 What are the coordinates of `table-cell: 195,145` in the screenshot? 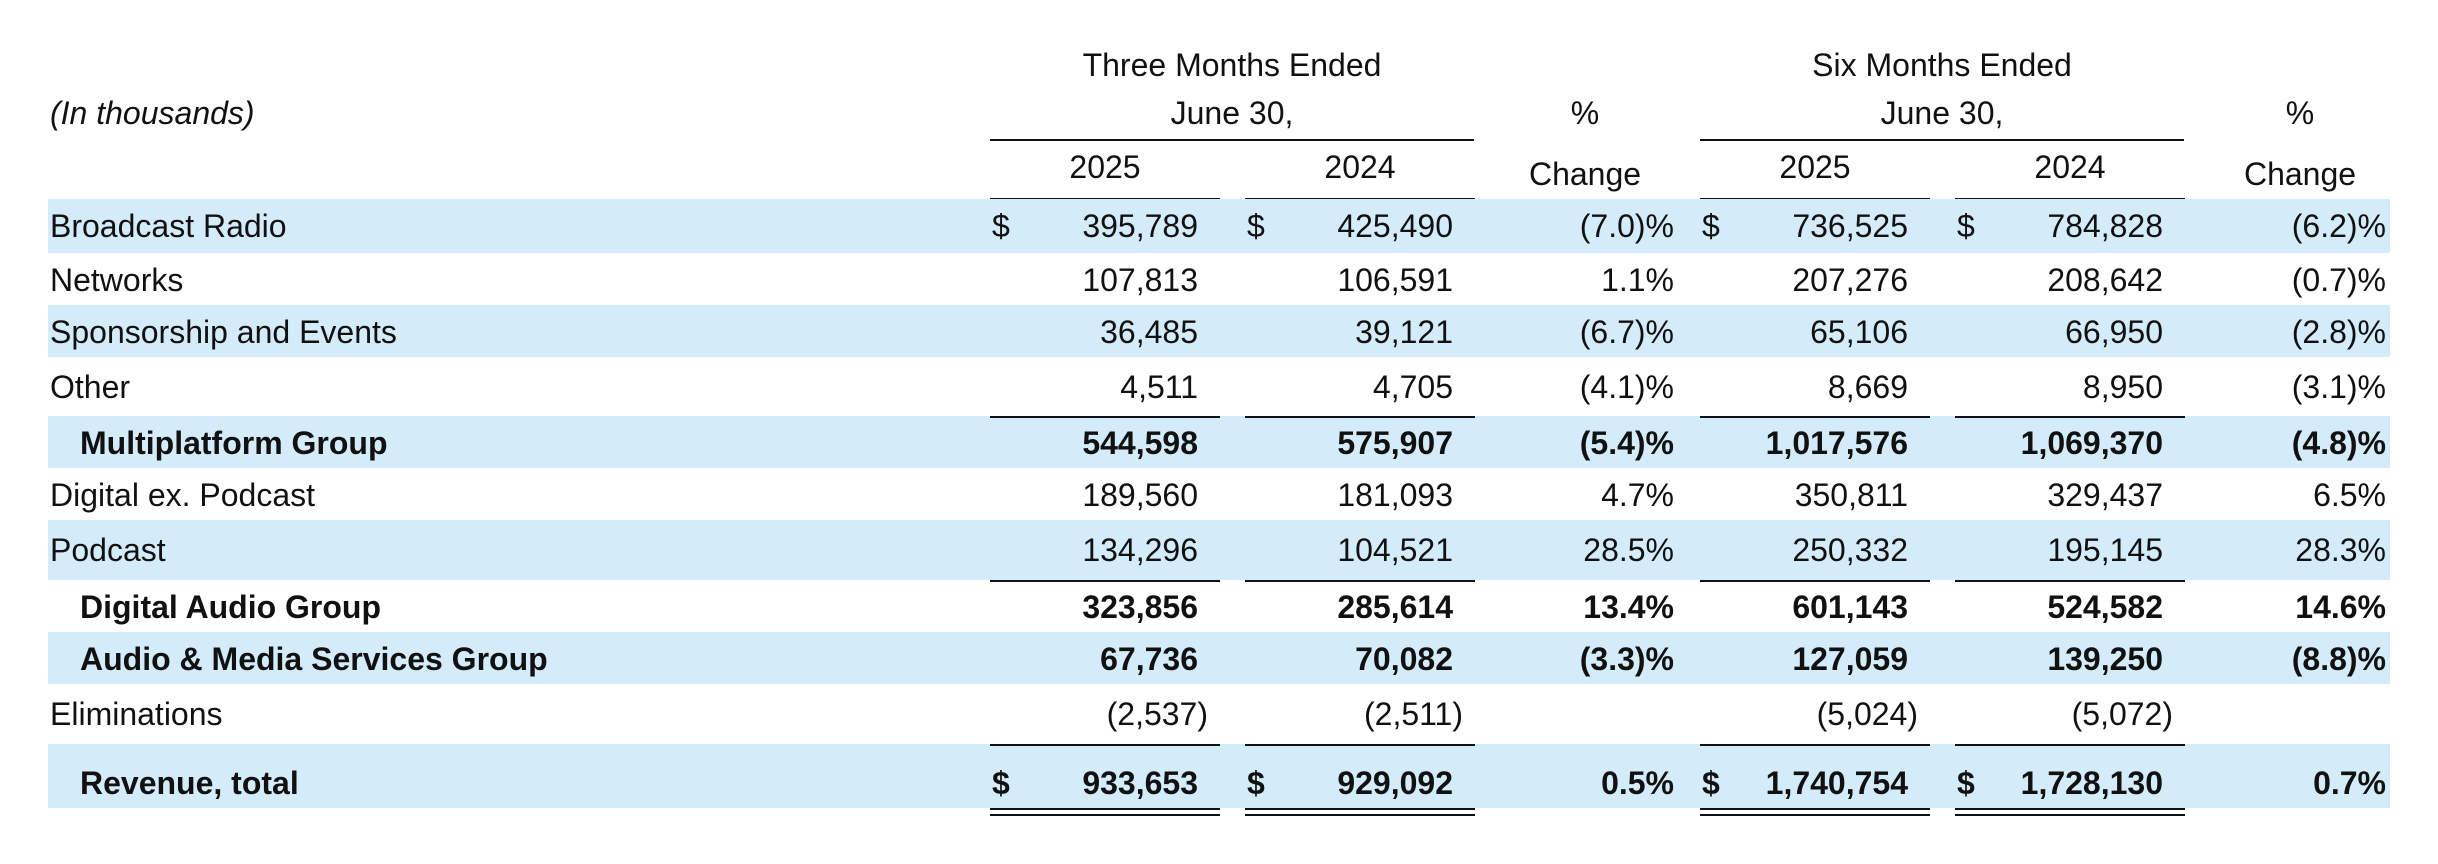 It's located at (2105, 550).